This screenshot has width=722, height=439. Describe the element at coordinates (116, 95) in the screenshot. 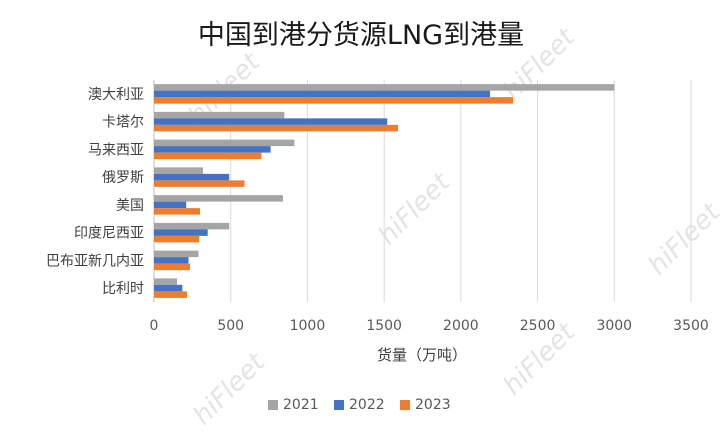

I see `category-label: 澳大利亚` at that location.